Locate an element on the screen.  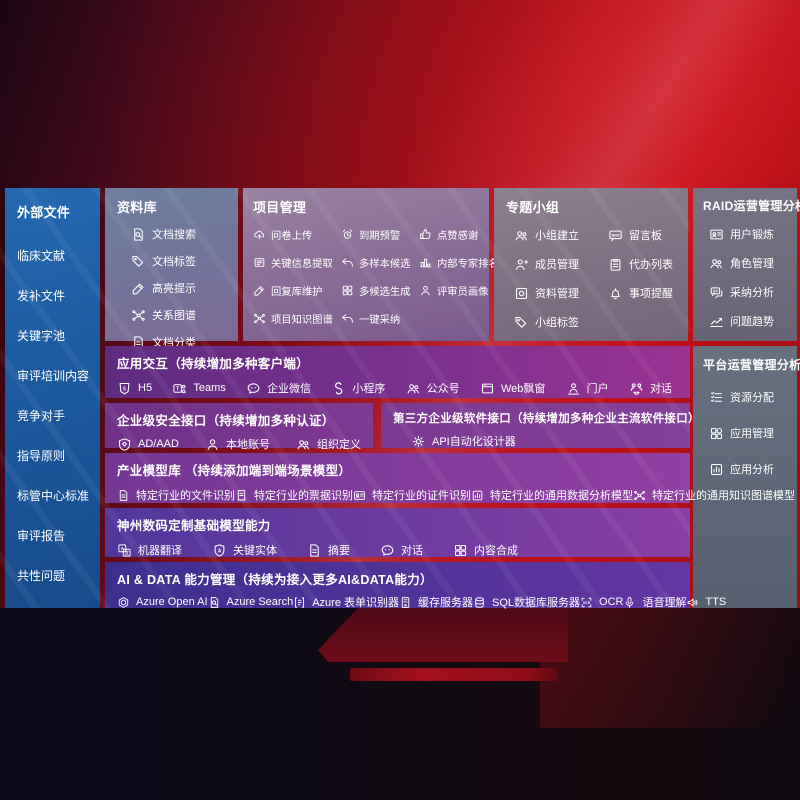
item-label: 多样本候选 is located at coordinates (385, 264).